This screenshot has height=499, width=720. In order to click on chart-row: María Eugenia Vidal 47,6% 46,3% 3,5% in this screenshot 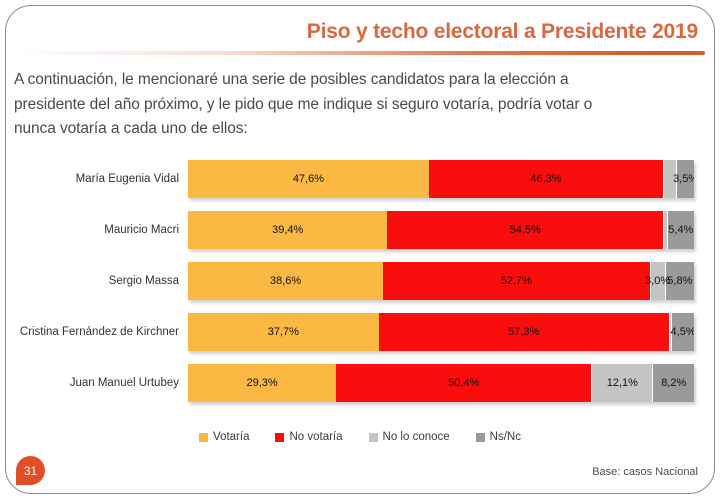, I will do `click(352, 179)`.